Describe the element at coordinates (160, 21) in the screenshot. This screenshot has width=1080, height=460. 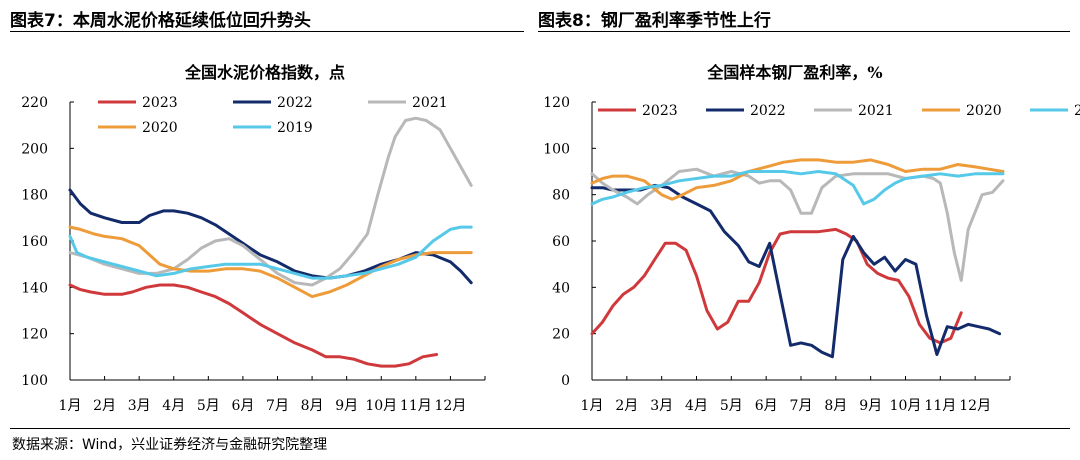
I see `left-panel-title: 图表7：本周水泥价格延续低位回升势头` at that location.